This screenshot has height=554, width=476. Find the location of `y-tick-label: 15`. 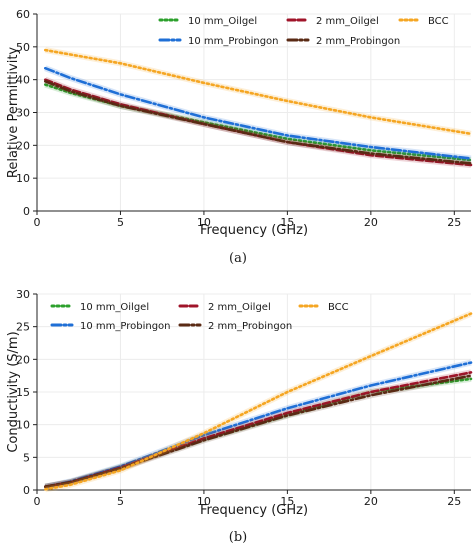

y-tick-label: 15 is located at coordinates (23, 392).